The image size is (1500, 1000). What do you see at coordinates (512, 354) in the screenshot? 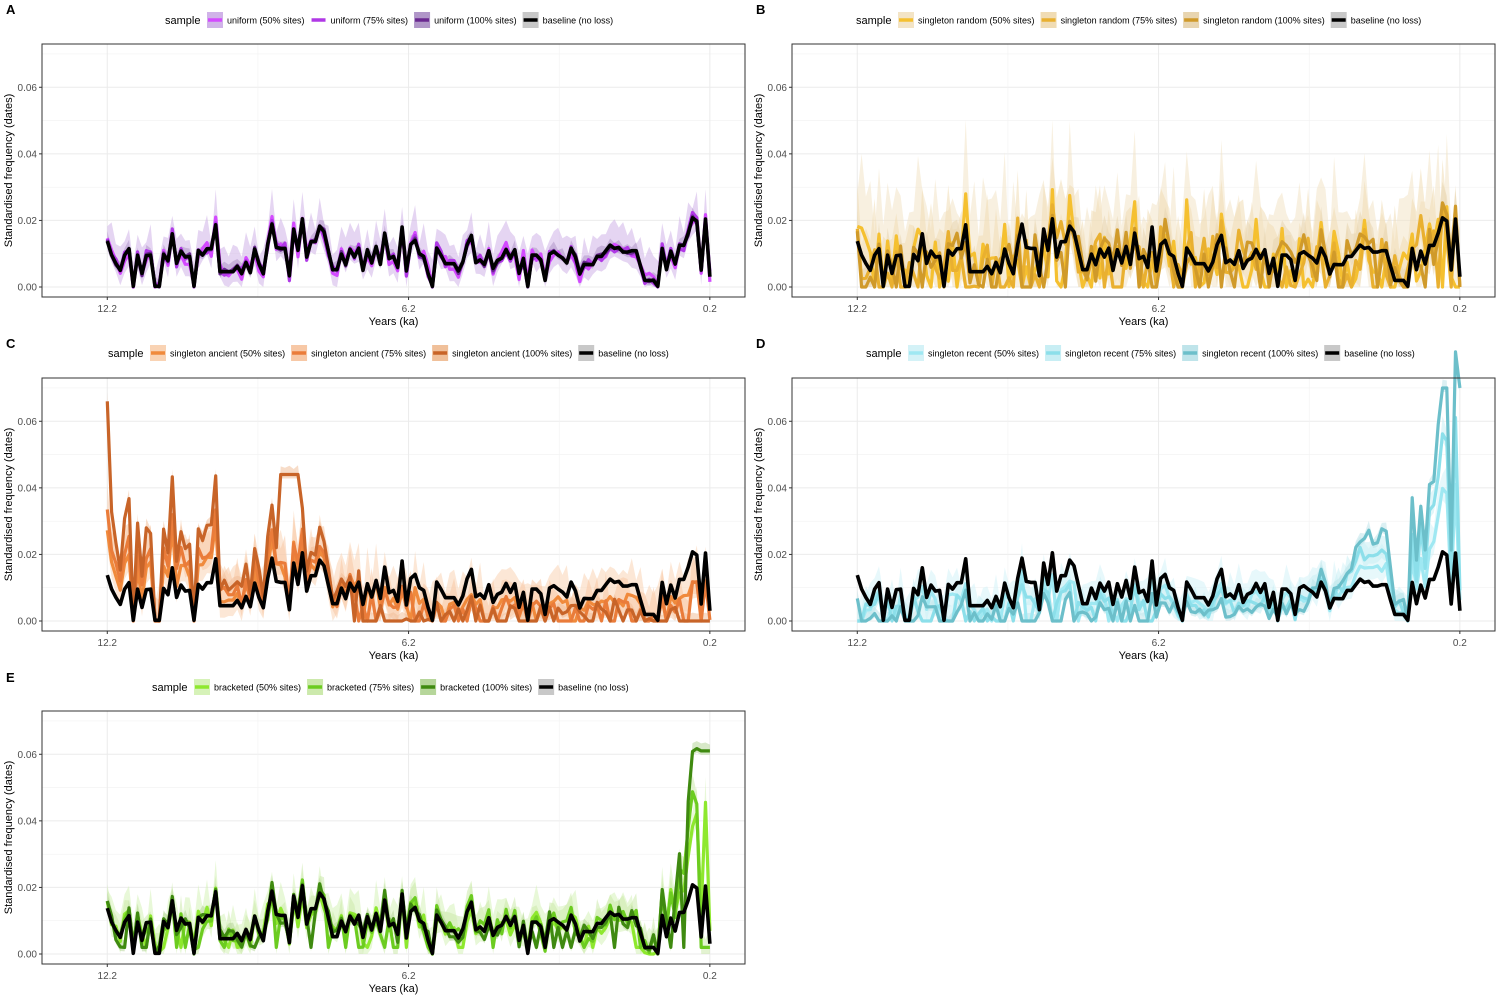
I see `legend-label: singleton ancient (100% sites)` at bounding box center [512, 354].